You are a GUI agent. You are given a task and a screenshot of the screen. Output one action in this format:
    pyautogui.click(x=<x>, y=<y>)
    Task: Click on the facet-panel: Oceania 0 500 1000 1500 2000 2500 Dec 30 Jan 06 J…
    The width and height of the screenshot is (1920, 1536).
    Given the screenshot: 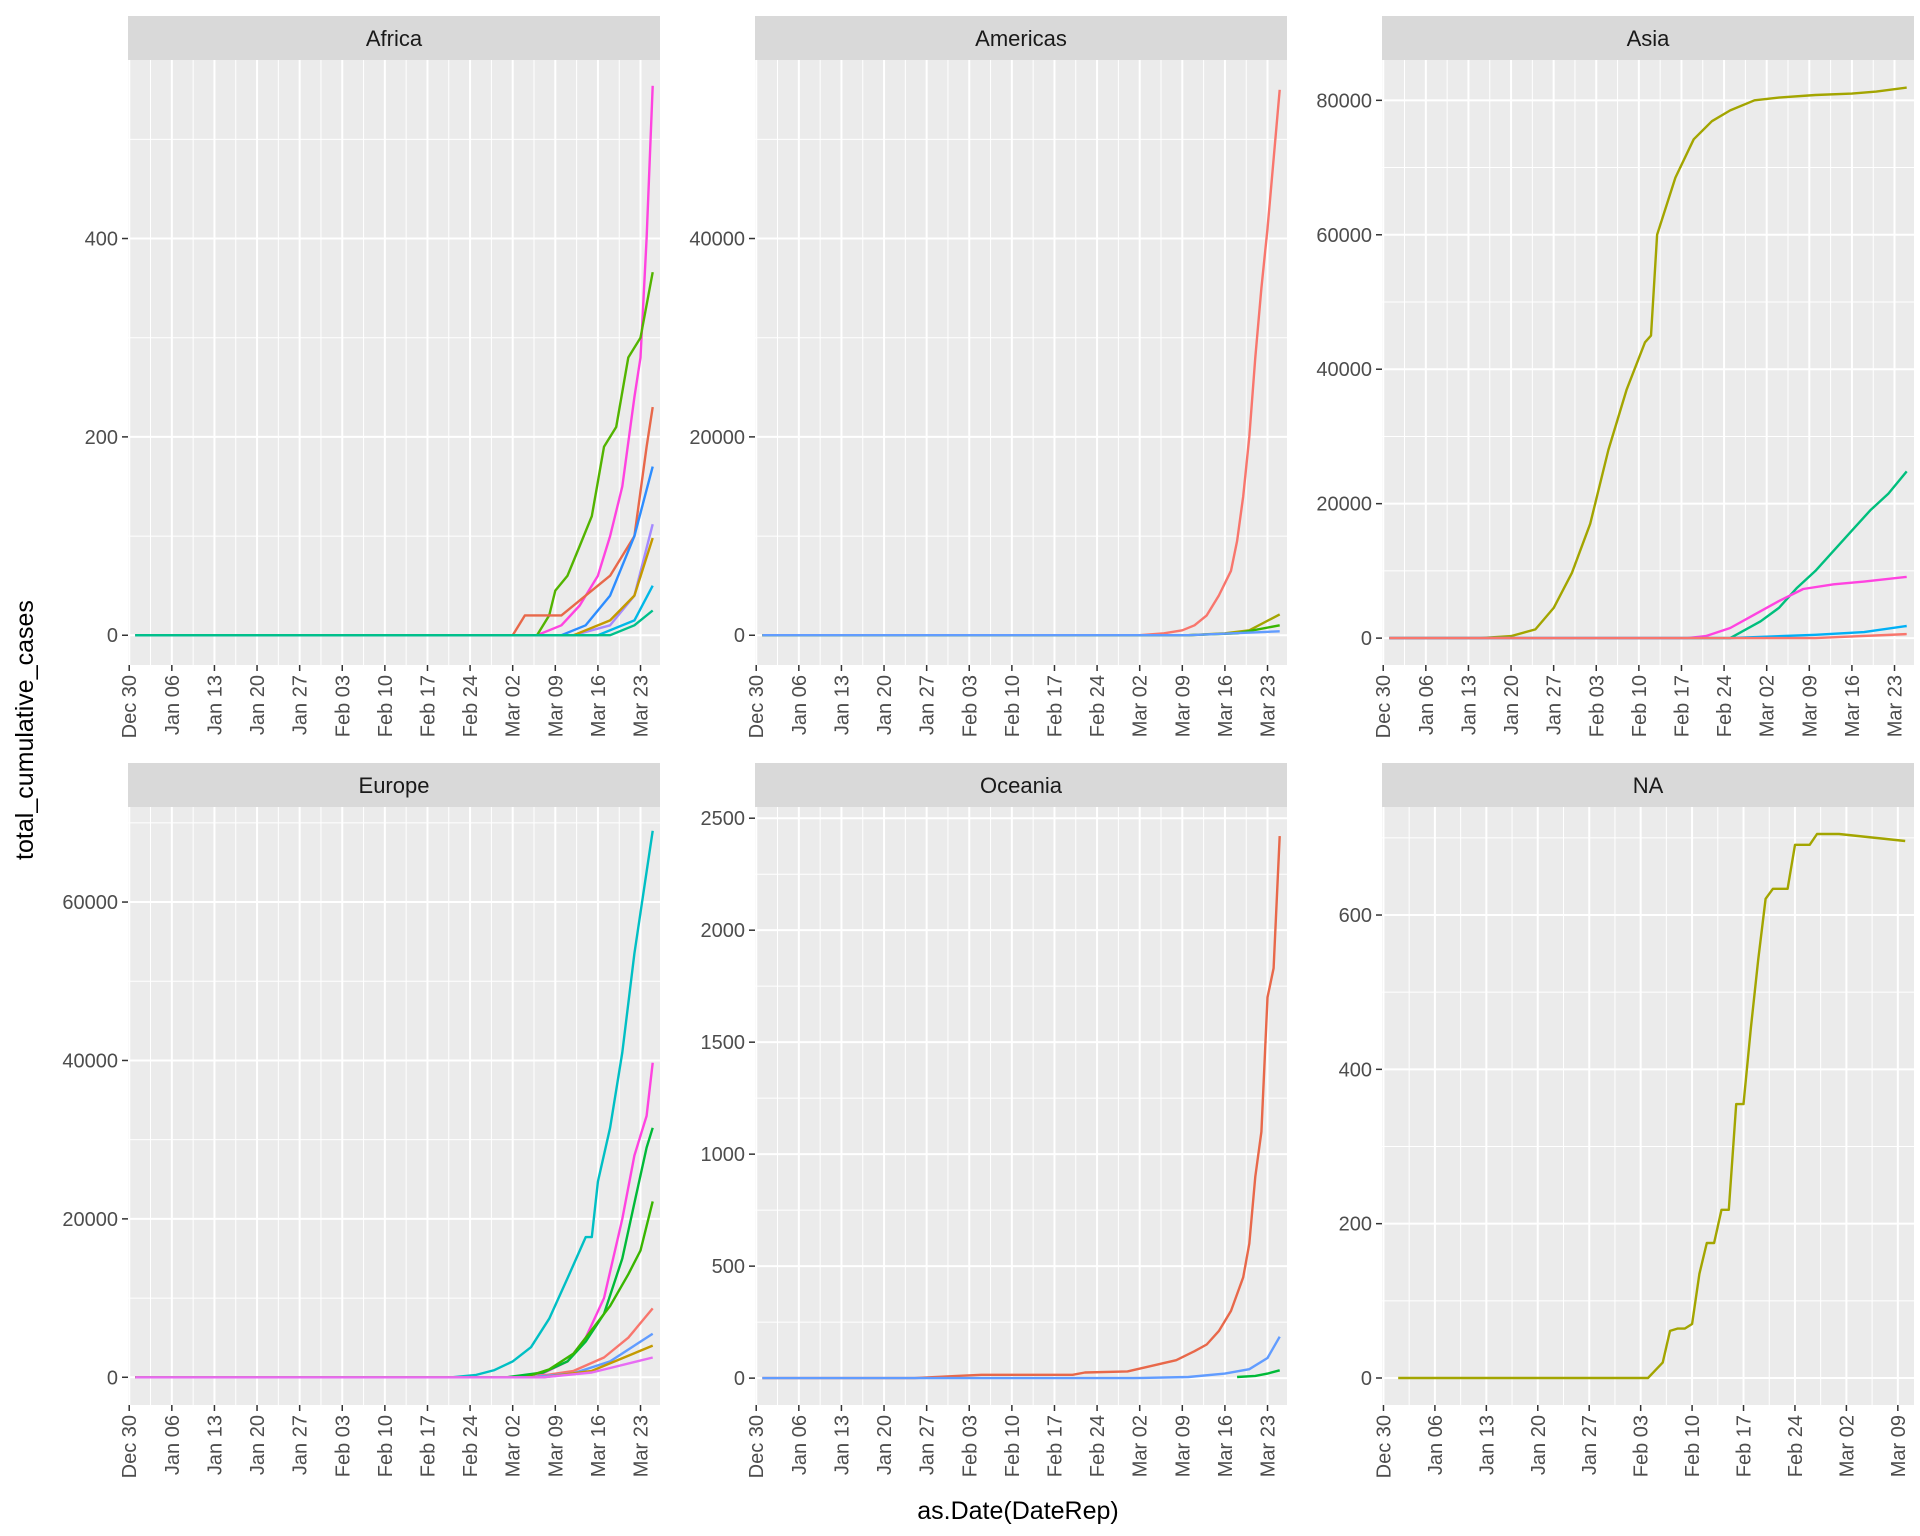 What is the action you would take?
    pyautogui.click(x=994, y=1120)
    